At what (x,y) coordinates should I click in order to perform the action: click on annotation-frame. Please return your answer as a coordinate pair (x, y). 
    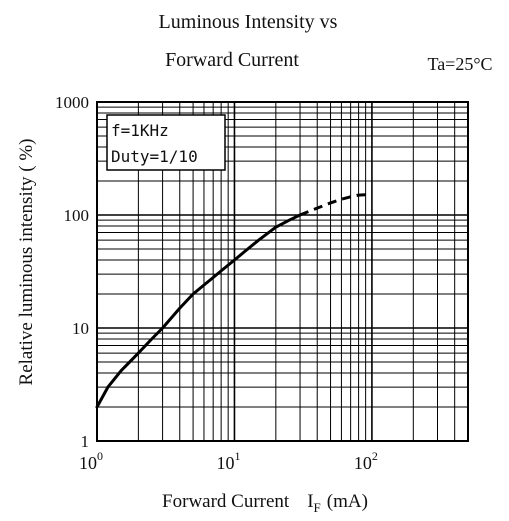
    Looking at the image, I should click on (166, 142).